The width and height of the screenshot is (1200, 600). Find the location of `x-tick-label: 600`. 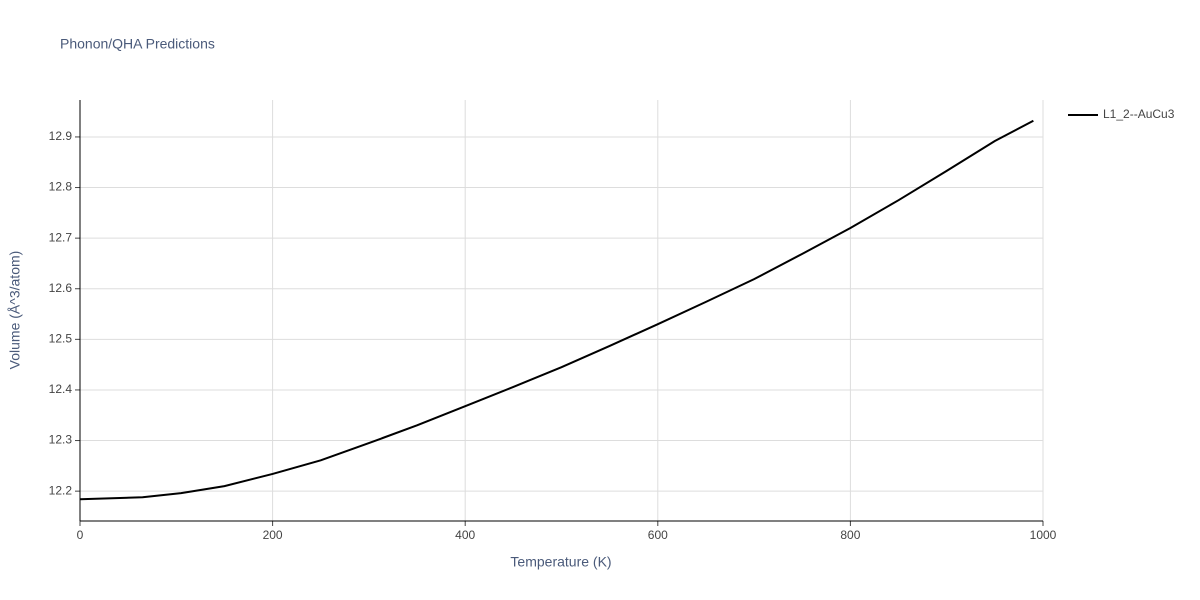

x-tick-label: 600 is located at coordinates (658, 535).